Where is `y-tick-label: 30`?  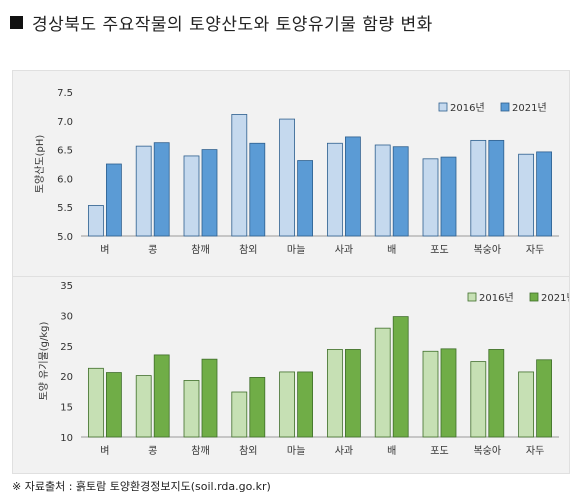 y-tick-label: 30 is located at coordinates (66, 316).